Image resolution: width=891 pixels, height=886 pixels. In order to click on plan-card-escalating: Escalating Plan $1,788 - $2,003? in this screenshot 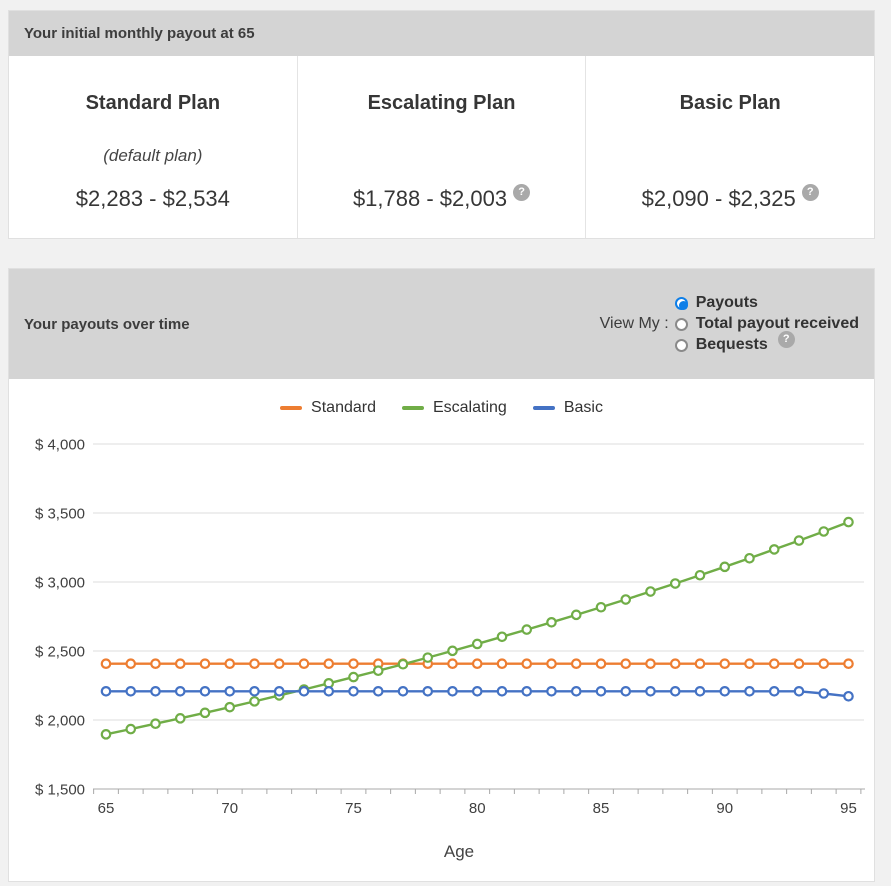, I will do `click(441, 147)`.